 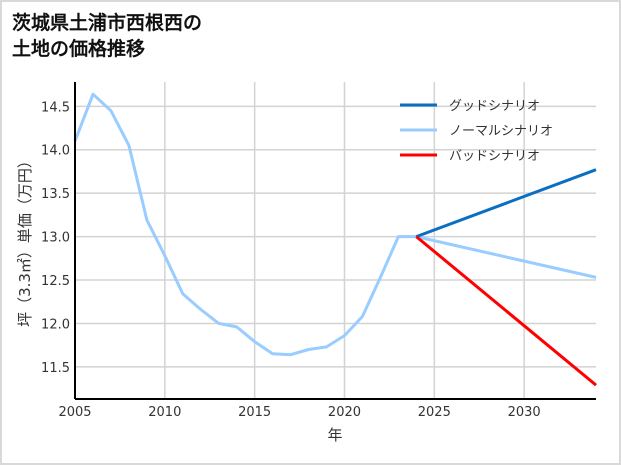 What do you see at coordinates (55, 368) in the screenshot?
I see `y-tick-label: 11.5` at bounding box center [55, 368].